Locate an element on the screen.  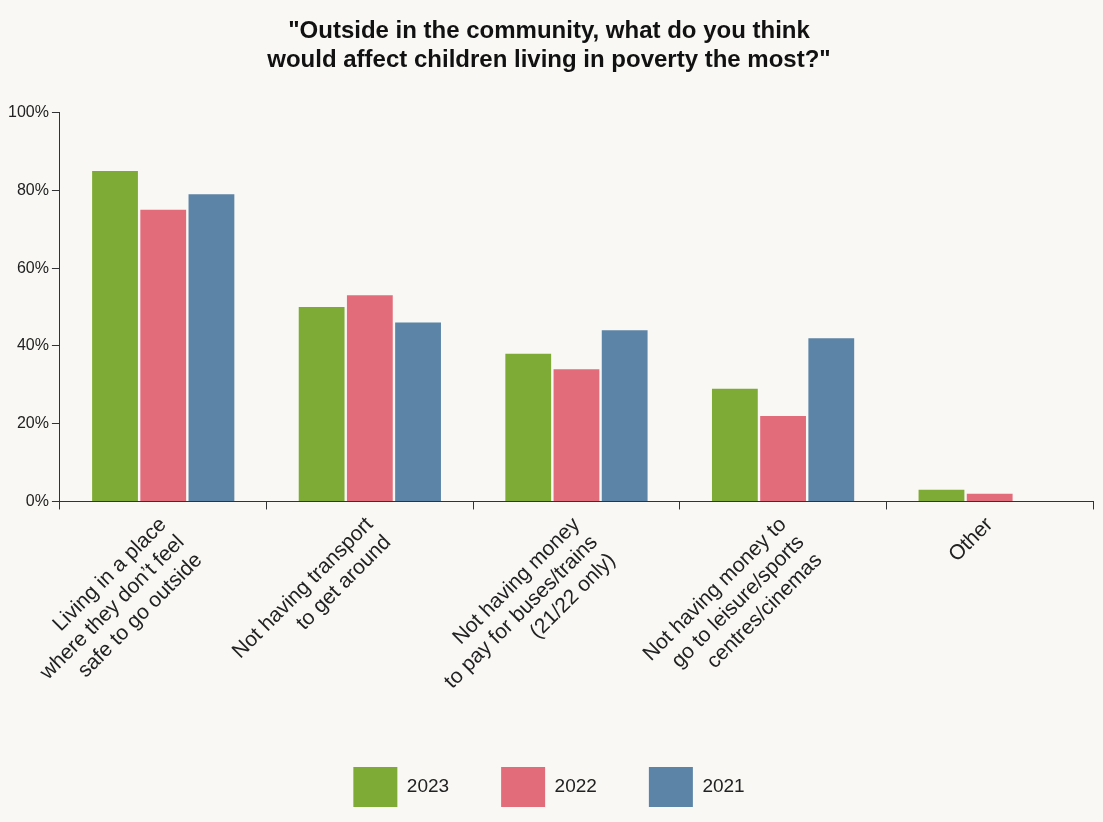
y-tick-label: 40% is located at coordinates (32, 345).